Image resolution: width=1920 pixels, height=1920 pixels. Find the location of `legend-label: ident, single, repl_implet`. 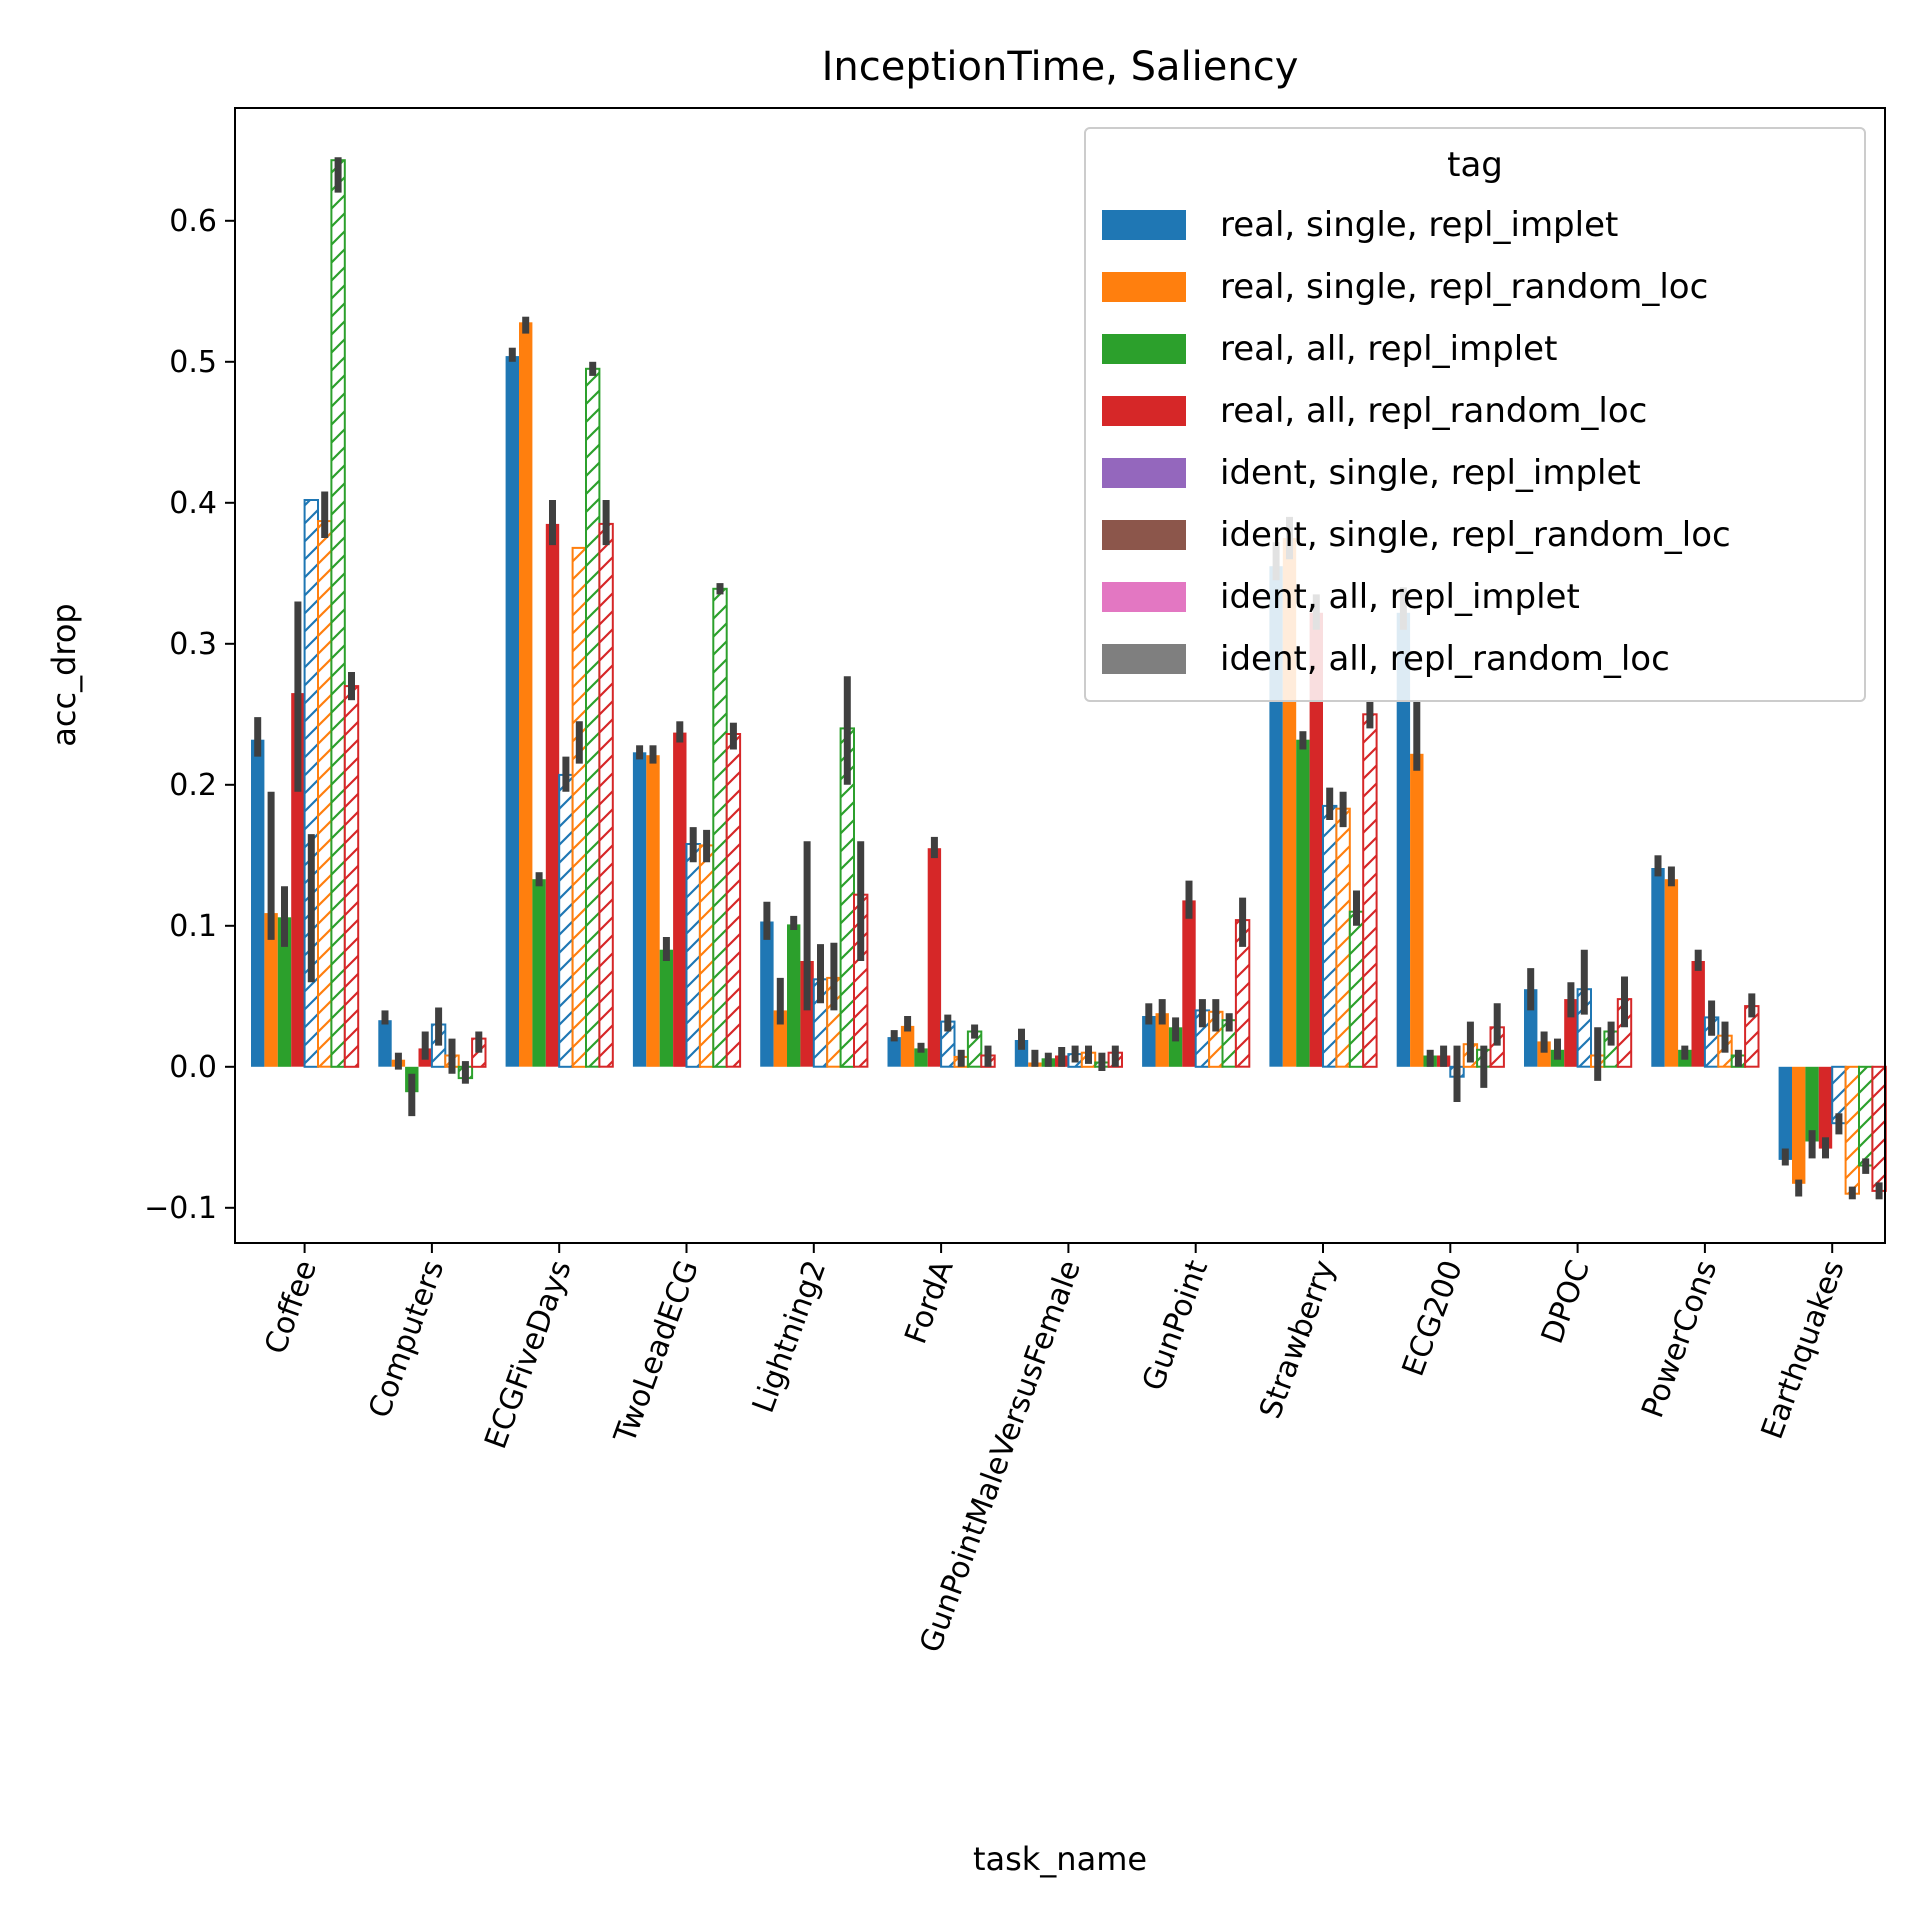

legend-label: ident, single, repl_implet is located at coordinates (1430, 473).